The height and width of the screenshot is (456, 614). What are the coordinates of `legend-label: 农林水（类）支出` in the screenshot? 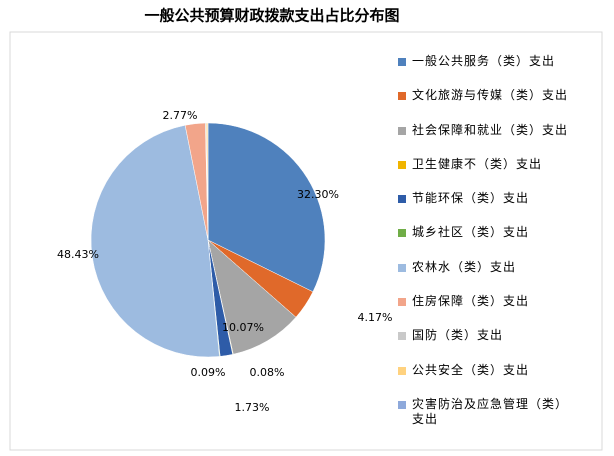 It's located at (464, 266).